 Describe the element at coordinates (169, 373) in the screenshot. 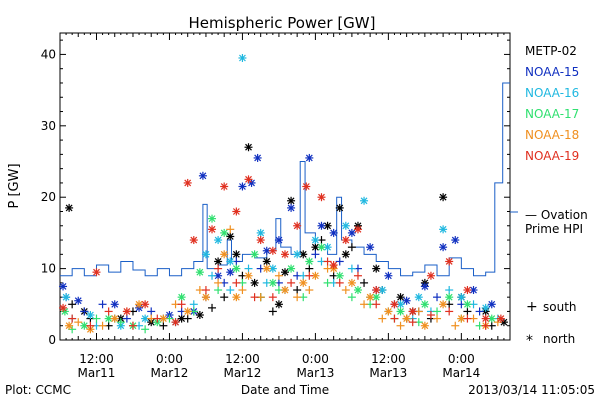

I see `x-tick-label-date: Mar12` at that location.